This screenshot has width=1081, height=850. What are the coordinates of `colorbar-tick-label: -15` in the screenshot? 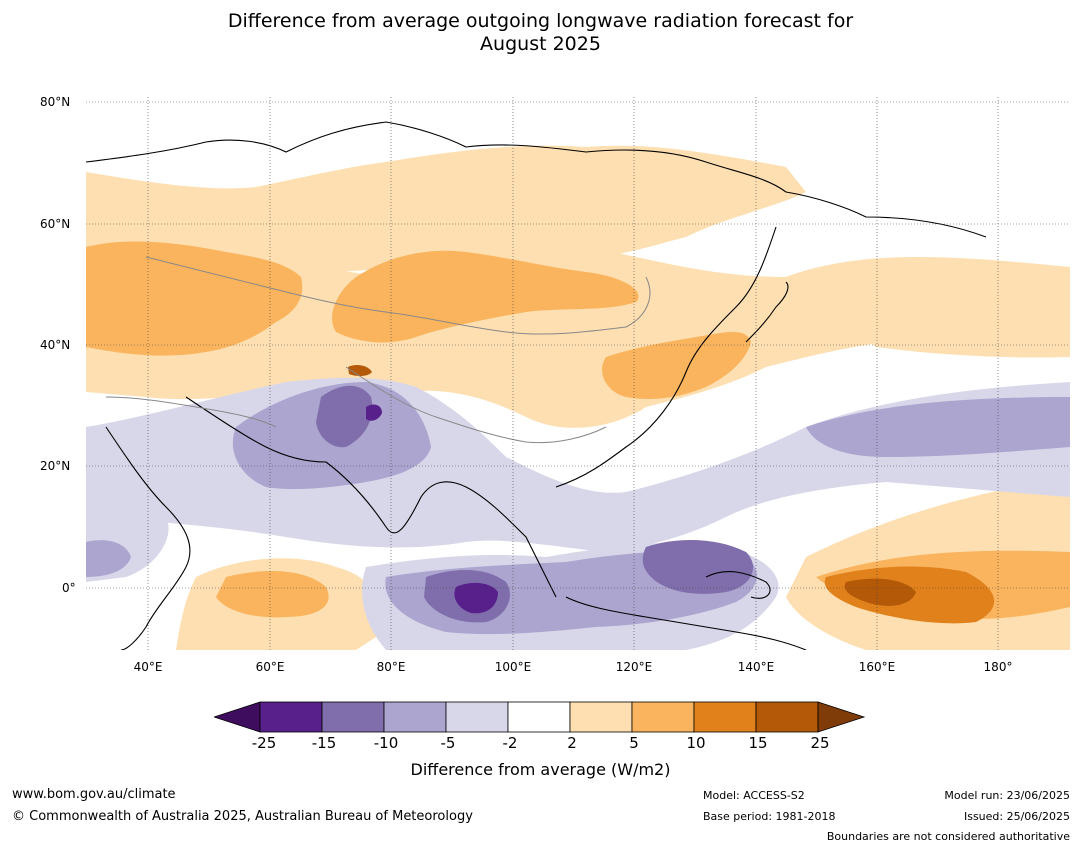 It's located at (324, 743).